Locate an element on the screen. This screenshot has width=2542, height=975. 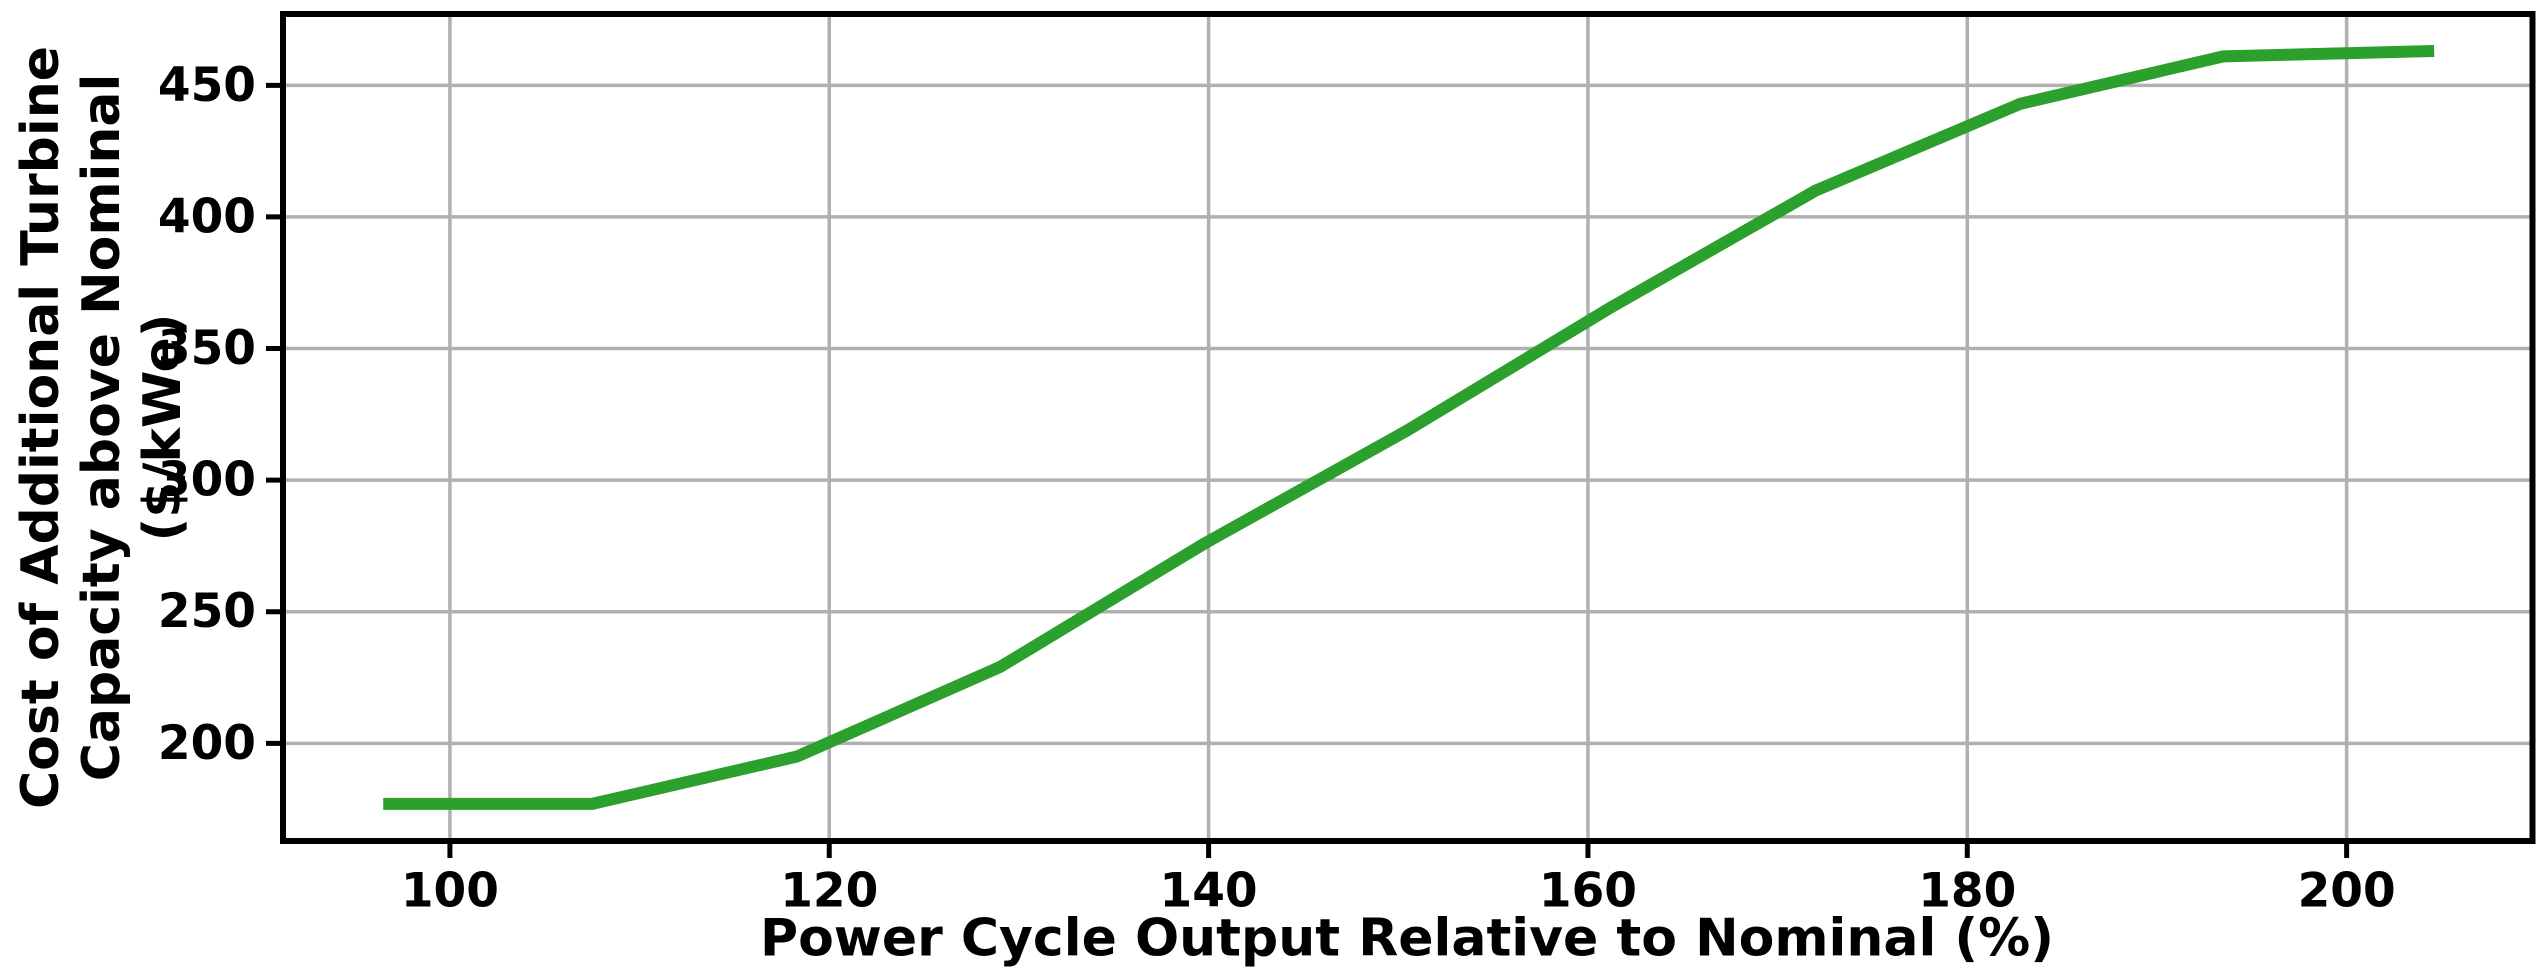
x-tick-label: 160 is located at coordinates (1588, 890).